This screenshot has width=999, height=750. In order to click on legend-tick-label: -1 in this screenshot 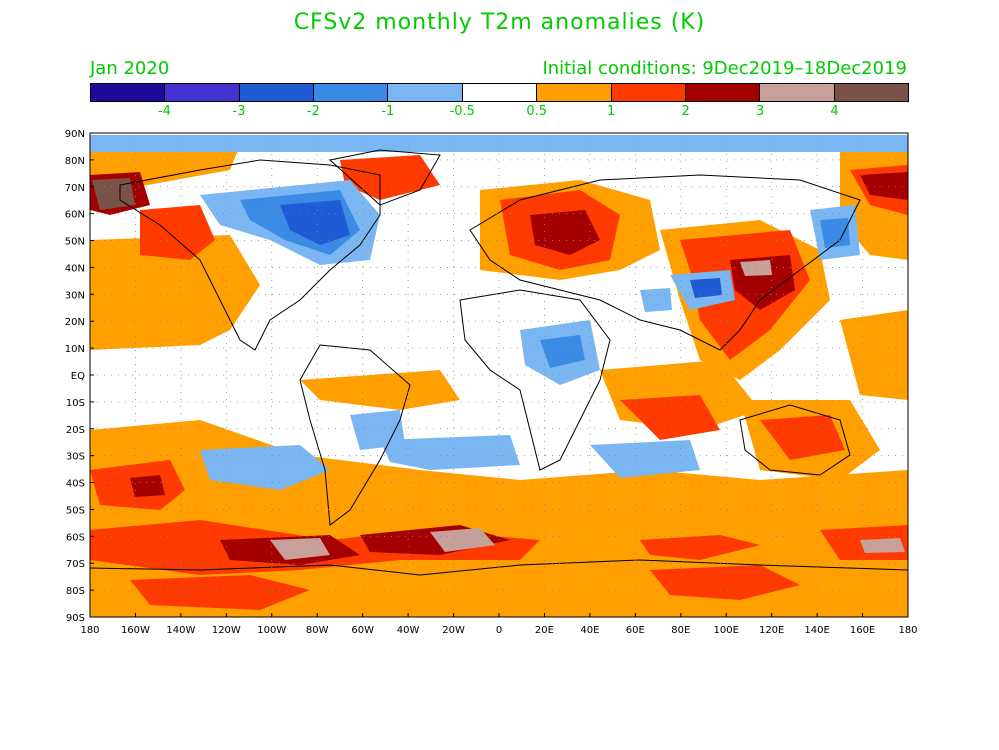, I will do `click(388, 111)`.